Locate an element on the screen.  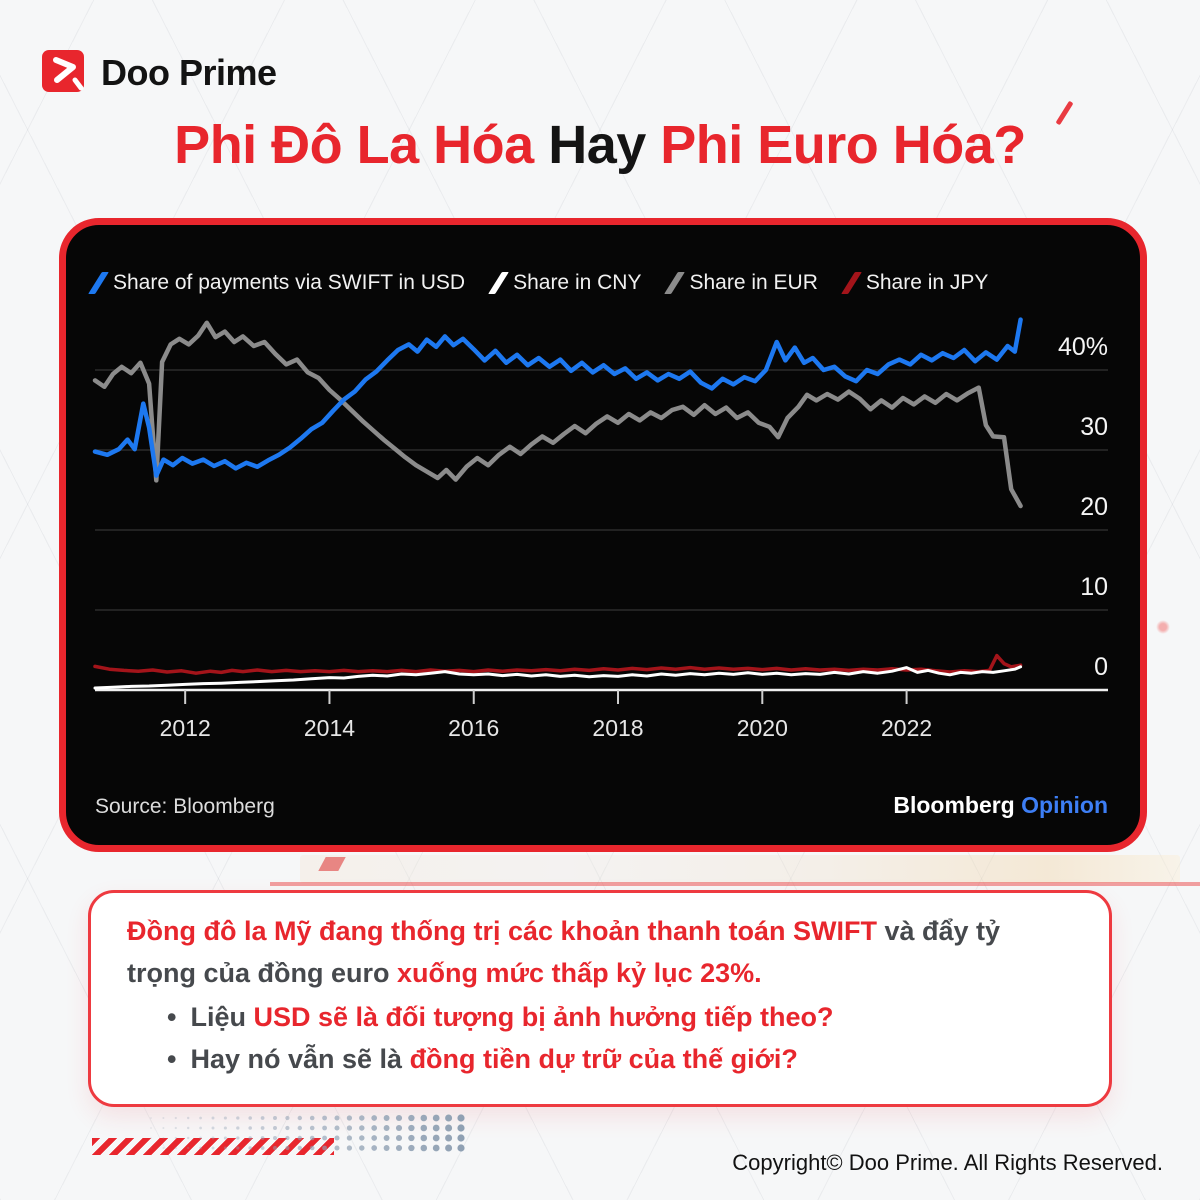
bloomberg-opinion-logo: Bloomberg Opinion is located at coordinates (1000, 805).